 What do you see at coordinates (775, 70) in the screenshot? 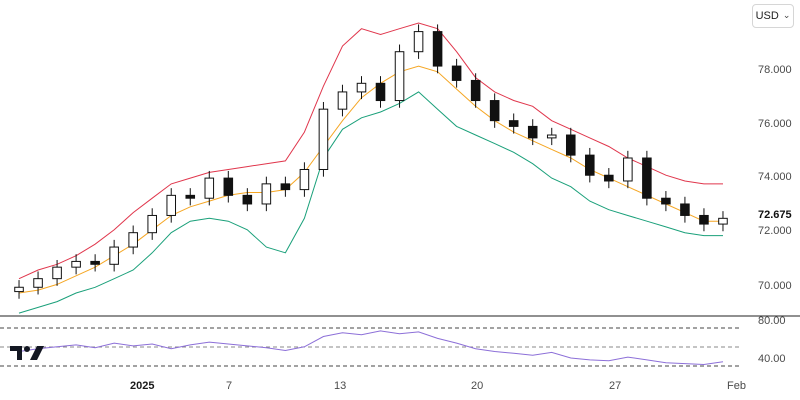
I see `y-tick-78: 78.000` at bounding box center [775, 70].